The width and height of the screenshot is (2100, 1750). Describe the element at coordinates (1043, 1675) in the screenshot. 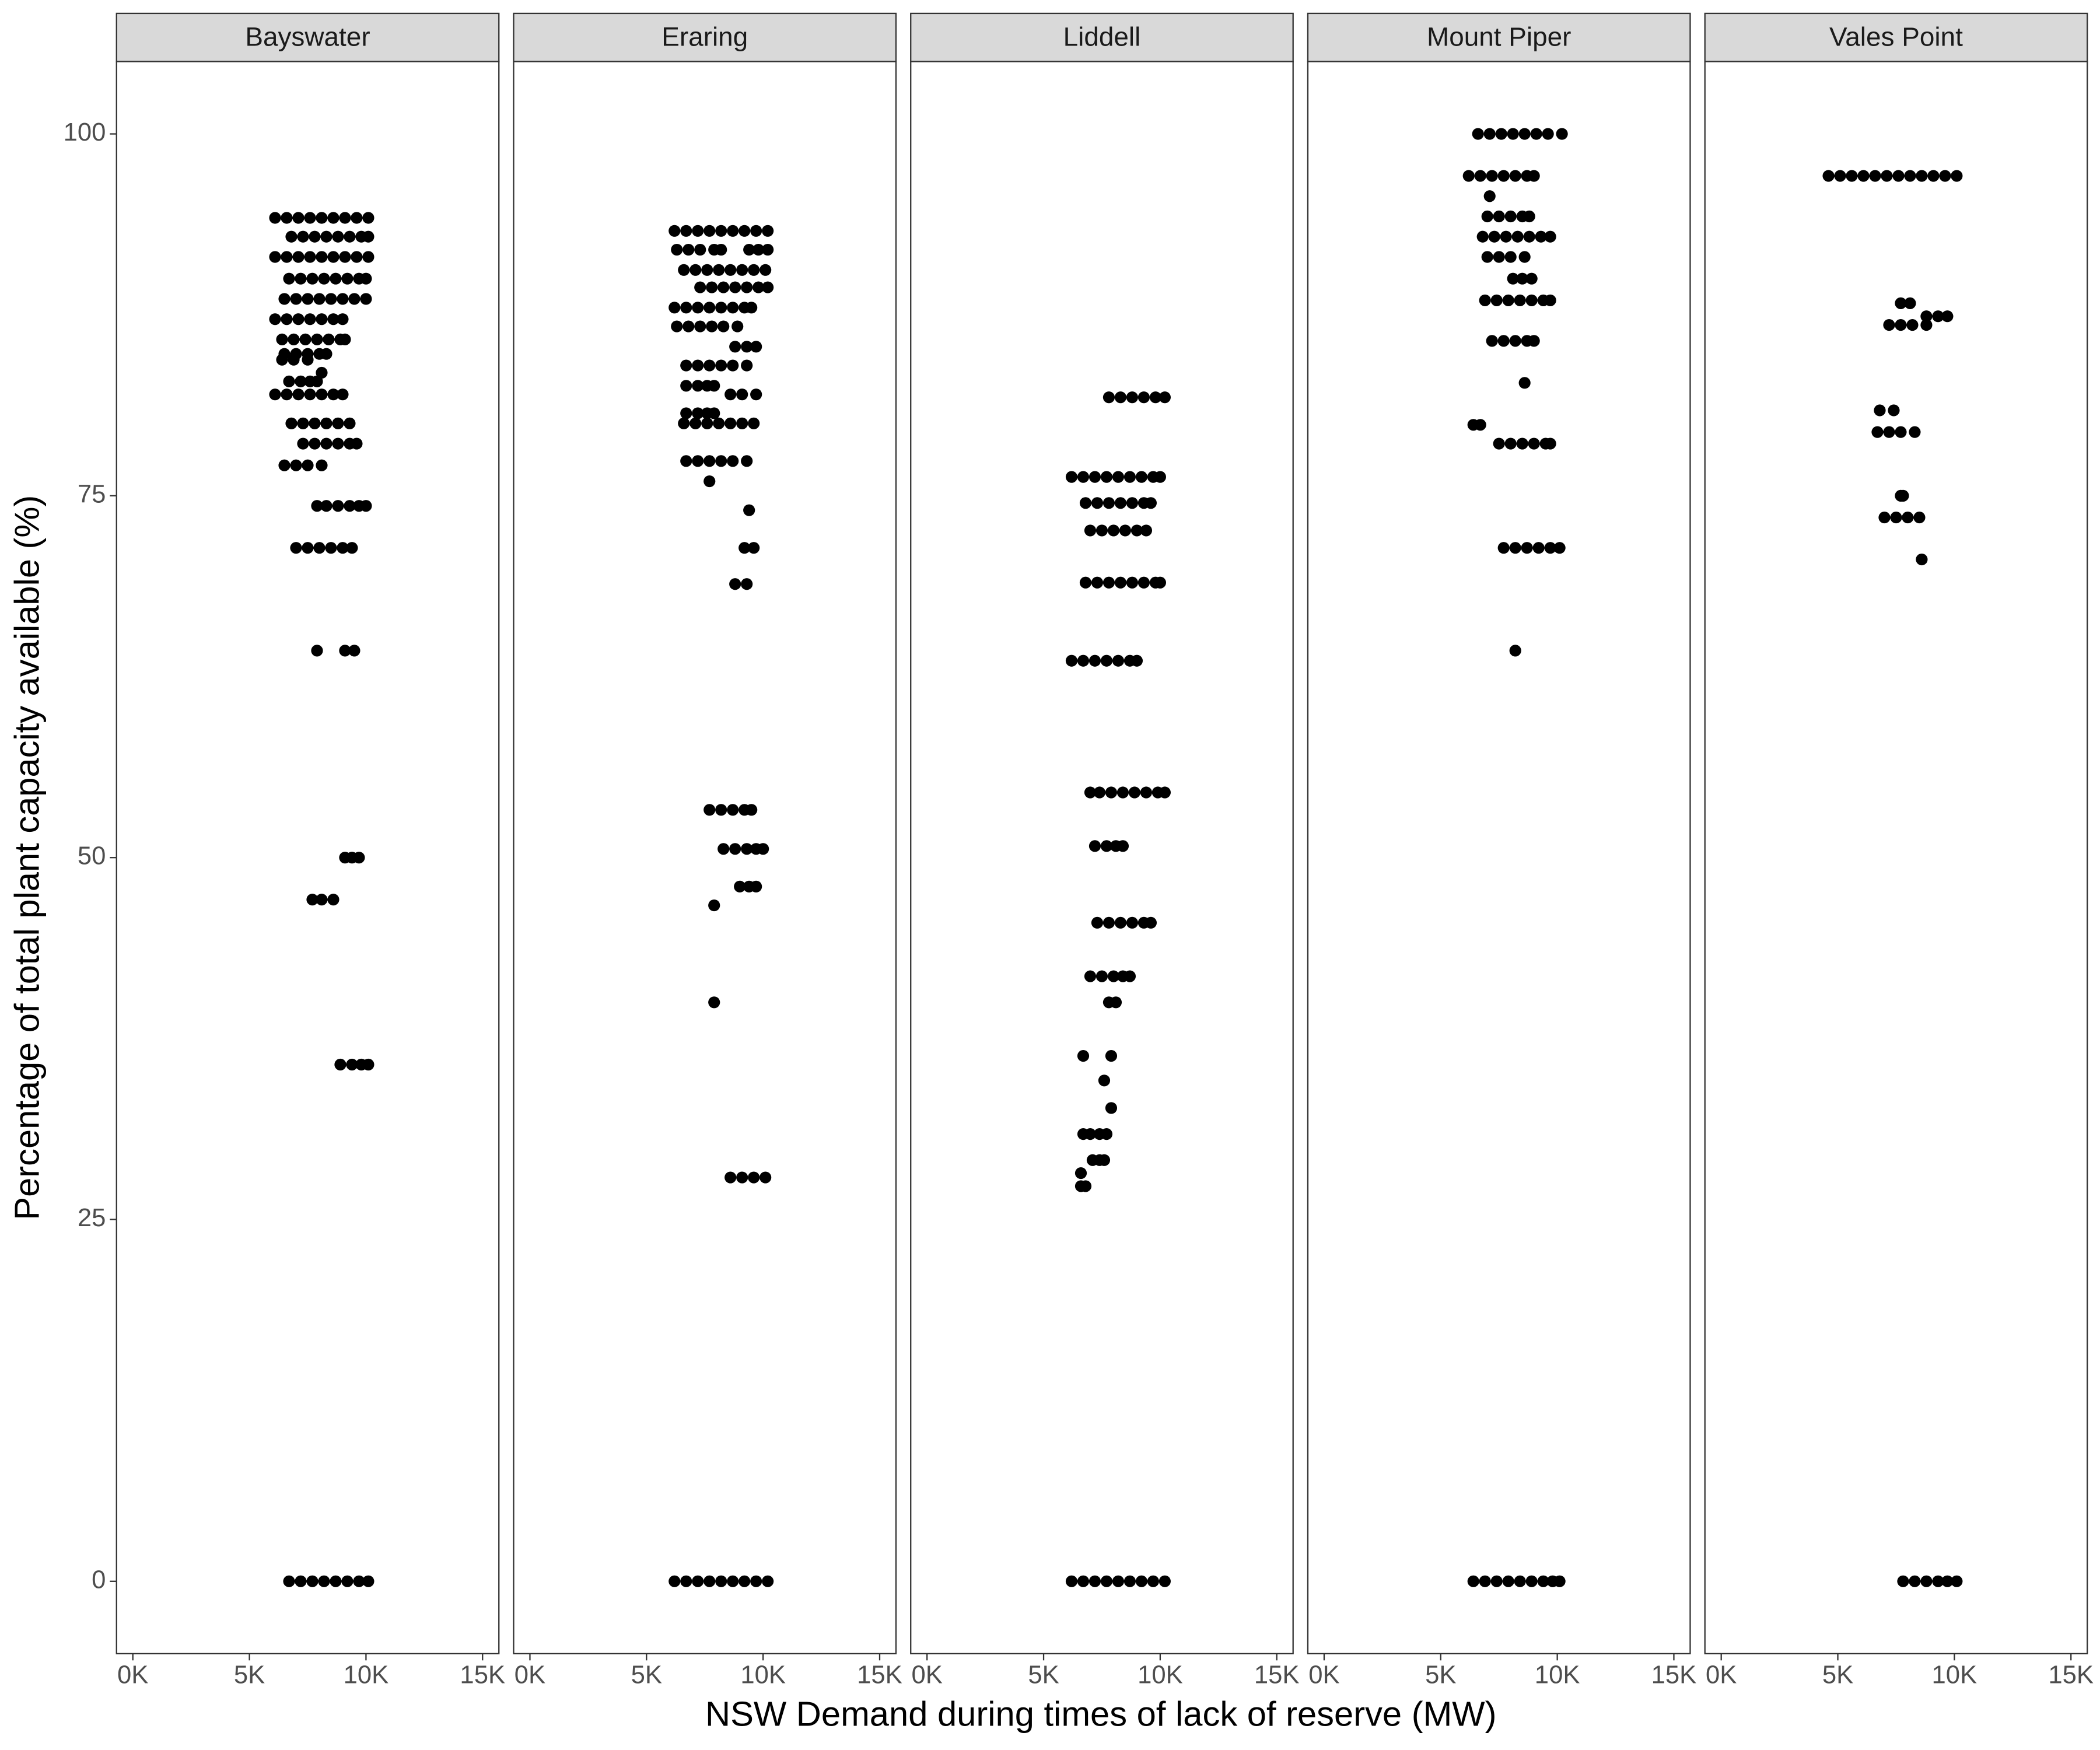

I see `x-tick-label: 5K` at that location.